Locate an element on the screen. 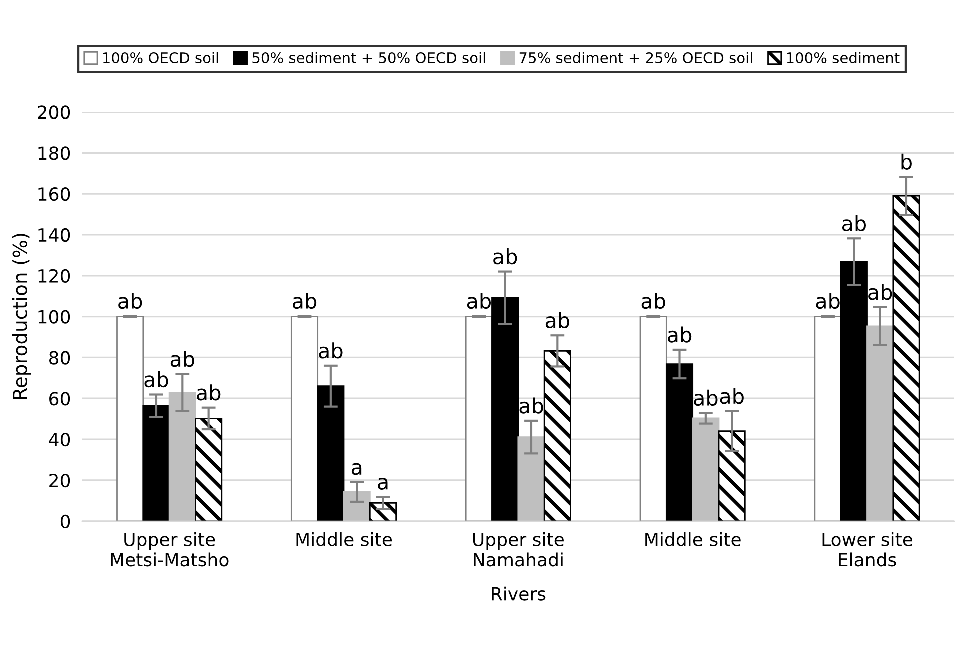 The height and width of the screenshot is (660, 969). x-tick-label: Upper site Namahadi is located at coordinates (518, 549).